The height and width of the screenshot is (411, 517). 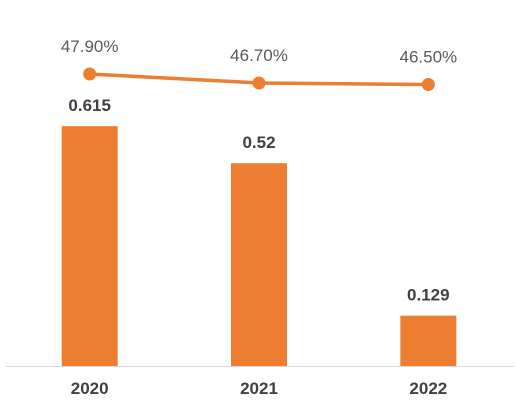 I want to click on line-point-2022, so click(x=428, y=84).